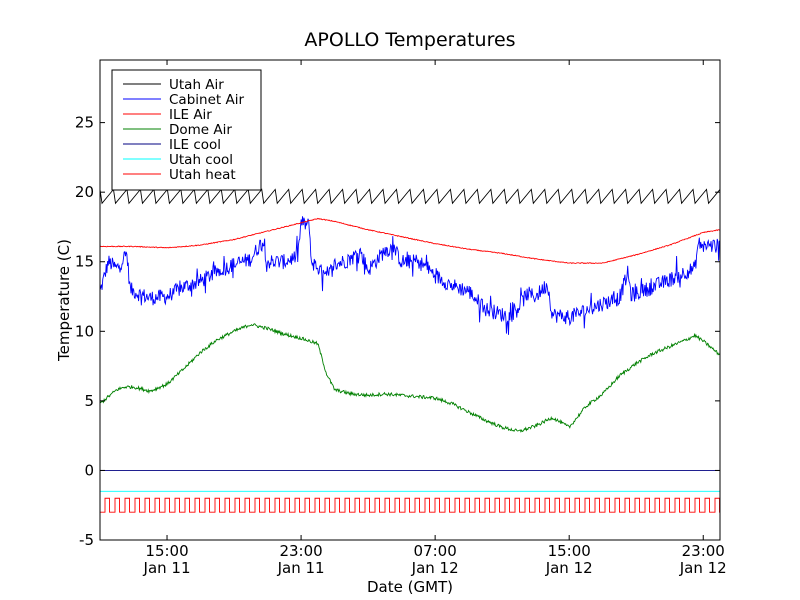  What do you see at coordinates (195, 145) in the screenshot?
I see `legend-label: ILE cool` at bounding box center [195, 145].